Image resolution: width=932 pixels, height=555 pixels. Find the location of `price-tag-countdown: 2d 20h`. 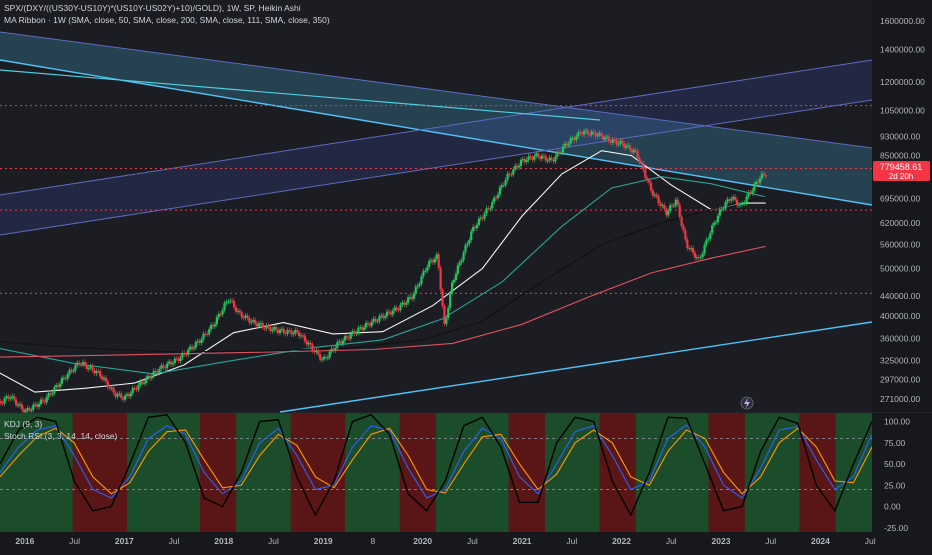

price-tag-countdown: 2d 20h is located at coordinates (901, 176).